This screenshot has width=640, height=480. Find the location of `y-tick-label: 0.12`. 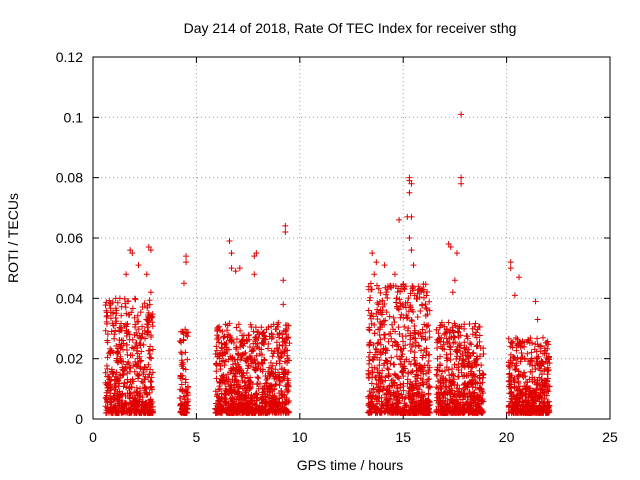

y-tick-label: 0.12 is located at coordinates (69, 57).